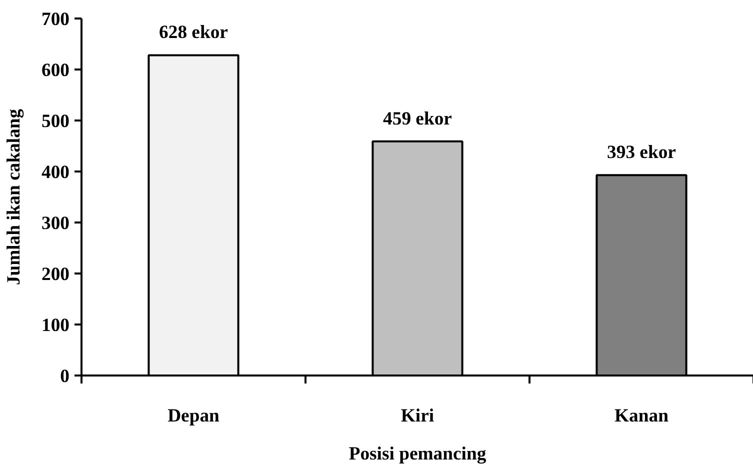 The height and width of the screenshot is (467, 753). Describe the element at coordinates (641, 153) in the screenshot. I see `data-label: 393 ekor` at that location.